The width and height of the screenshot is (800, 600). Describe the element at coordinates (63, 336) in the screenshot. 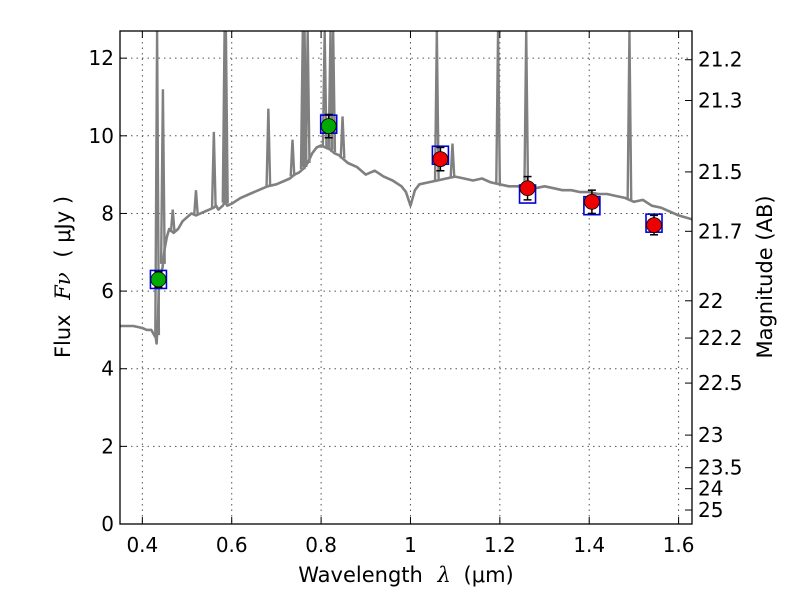

I see `y-axis-label-text: Flux` at that location.